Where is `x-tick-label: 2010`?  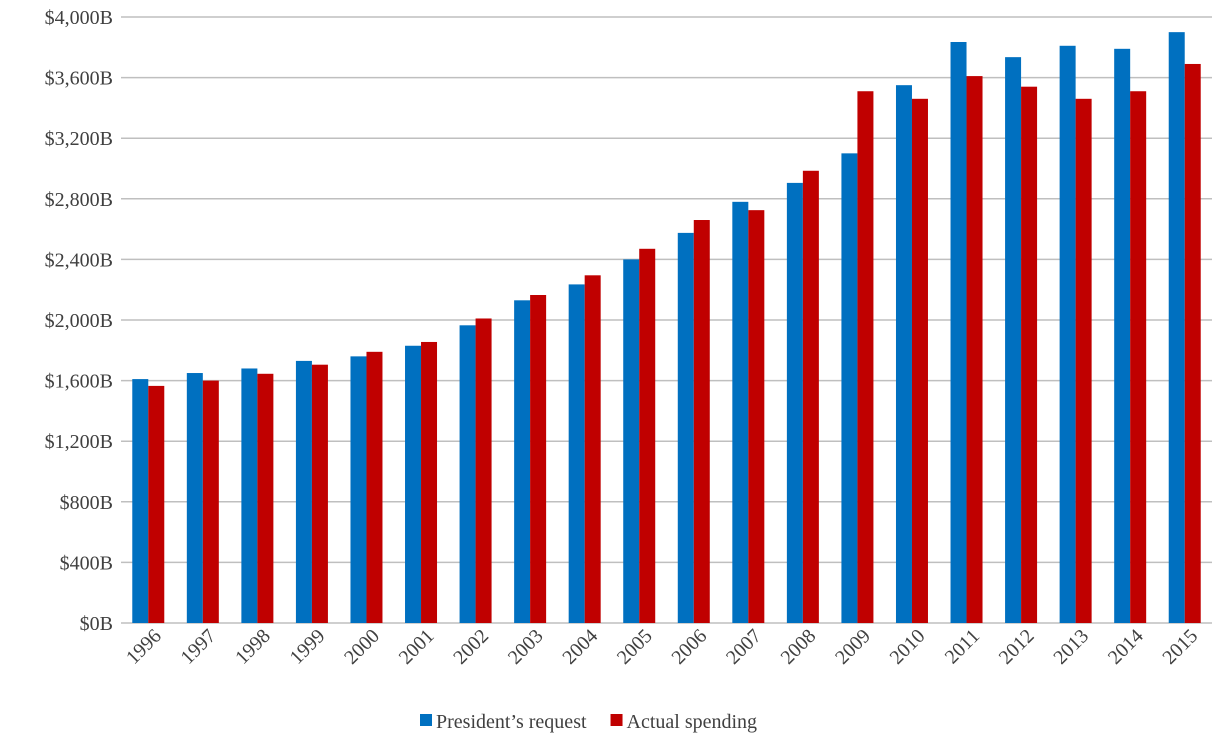
x-tick-label: 2010 is located at coordinates (908, 647).